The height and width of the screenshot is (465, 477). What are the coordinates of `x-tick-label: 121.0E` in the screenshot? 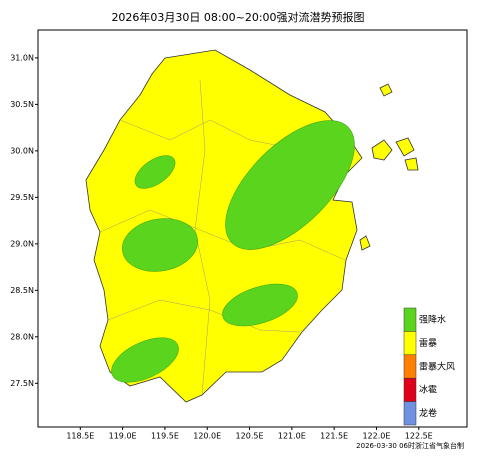 It's located at (292, 436).